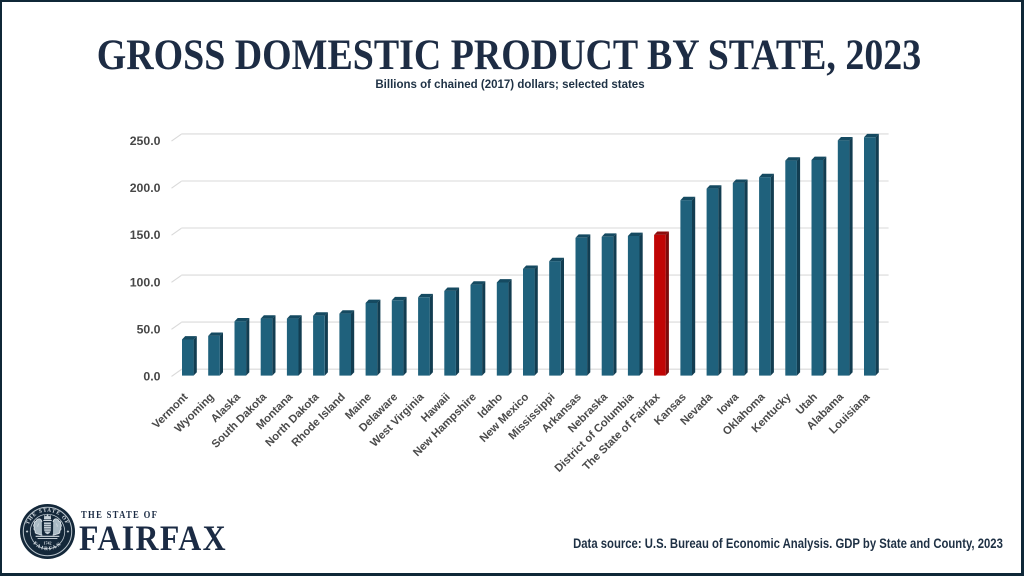 The image size is (1024, 576). Describe the element at coordinates (149, 329) in the screenshot. I see `svg-text: 50.0` at that location.